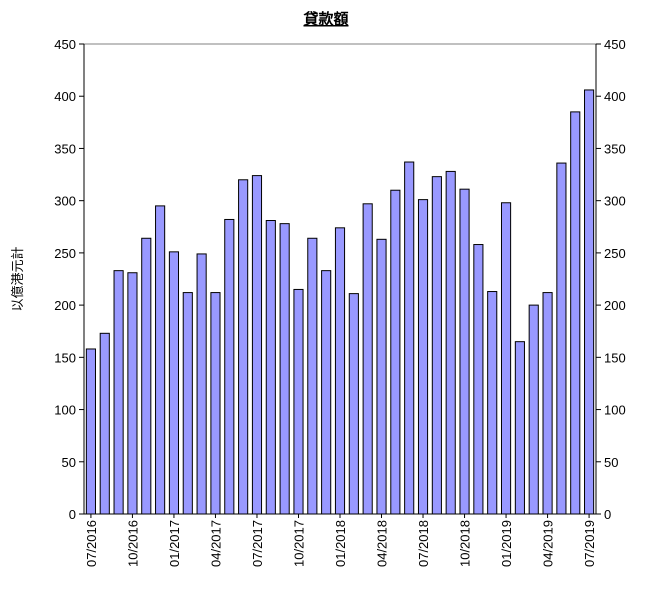  What do you see at coordinates (72, 514) in the screenshot?
I see `y-tick-label: 0` at bounding box center [72, 514].